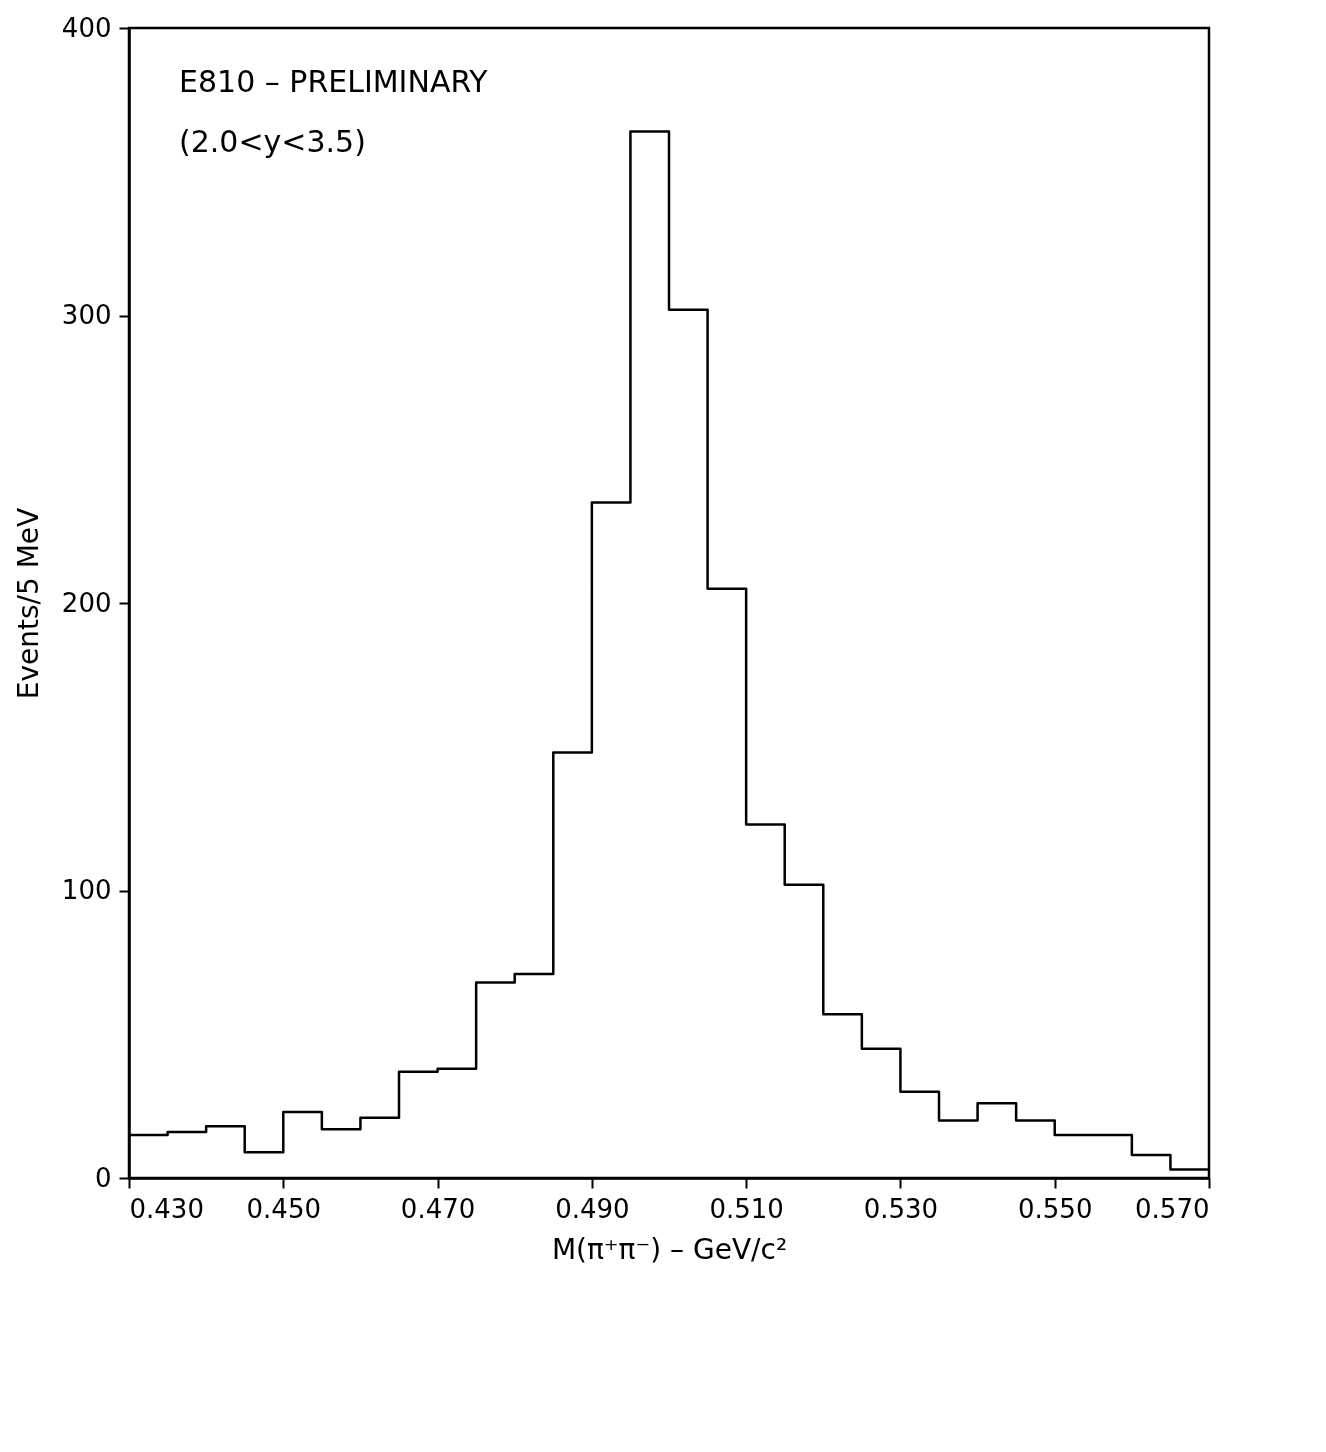  What do you see at coordinates (669, 1249) in the screenshot?
I see `x-axis-title: M(π⁺π⁻) – GeV/c²` at bounding box center [669, 1249].